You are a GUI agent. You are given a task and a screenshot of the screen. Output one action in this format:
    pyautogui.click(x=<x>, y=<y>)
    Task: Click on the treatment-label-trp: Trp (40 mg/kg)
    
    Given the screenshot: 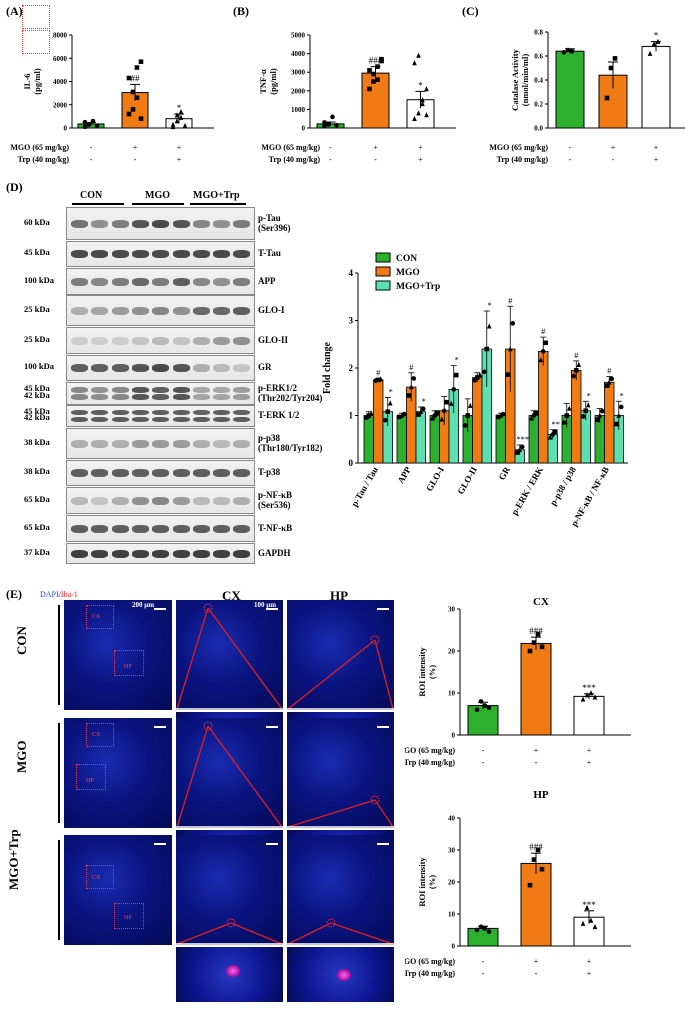 What is the action you would take?
    pyautogui.click(x=44, y=159)
    